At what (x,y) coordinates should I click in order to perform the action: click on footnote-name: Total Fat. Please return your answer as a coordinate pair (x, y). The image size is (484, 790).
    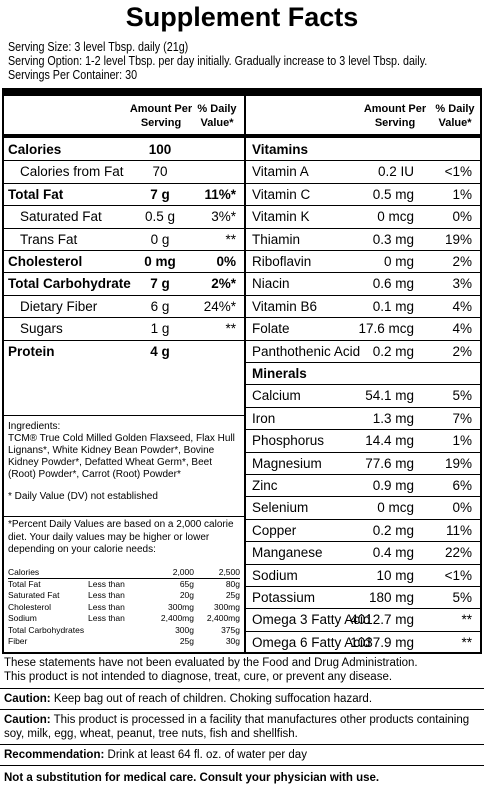
    Looking at the image, I should click on (24, 583).